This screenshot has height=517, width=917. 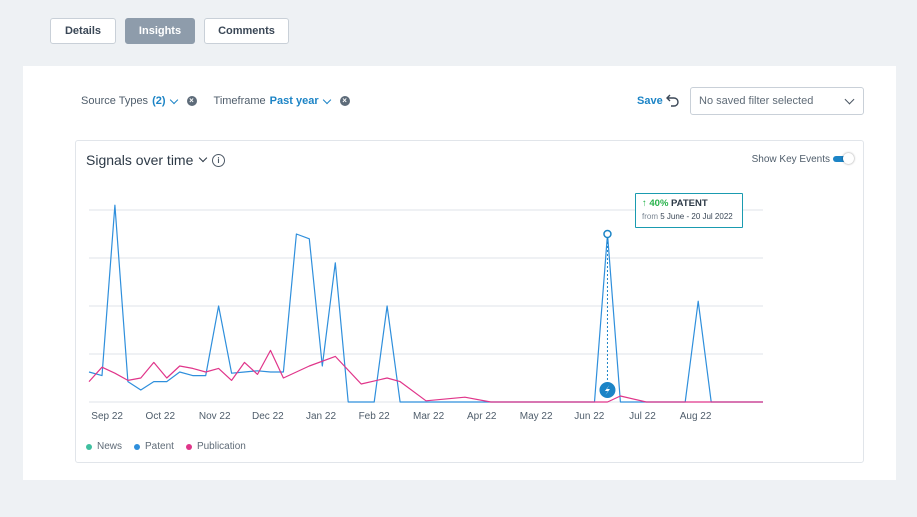 I want to click on view-tabs: Details Insights Comments, so click(x=169, y=31).